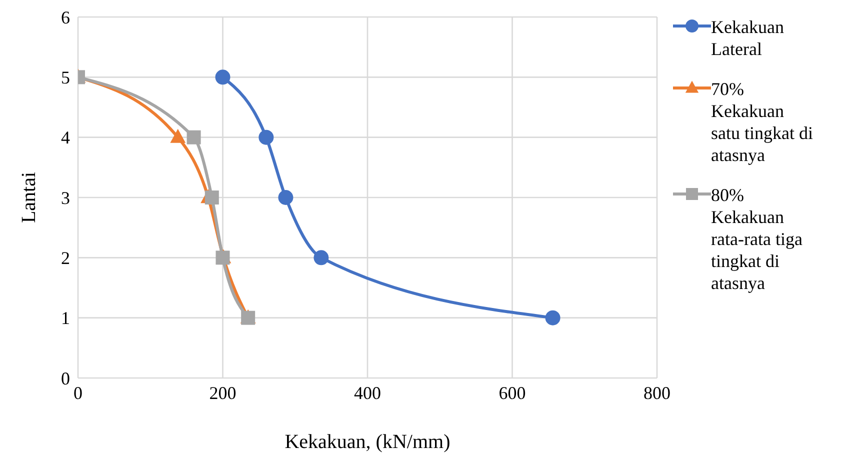 The height and width of the screenshot is (466, 866). Describe the element at coordinates (657, 392) in the screenshot. I see `x-tick-label: 800` at that location.